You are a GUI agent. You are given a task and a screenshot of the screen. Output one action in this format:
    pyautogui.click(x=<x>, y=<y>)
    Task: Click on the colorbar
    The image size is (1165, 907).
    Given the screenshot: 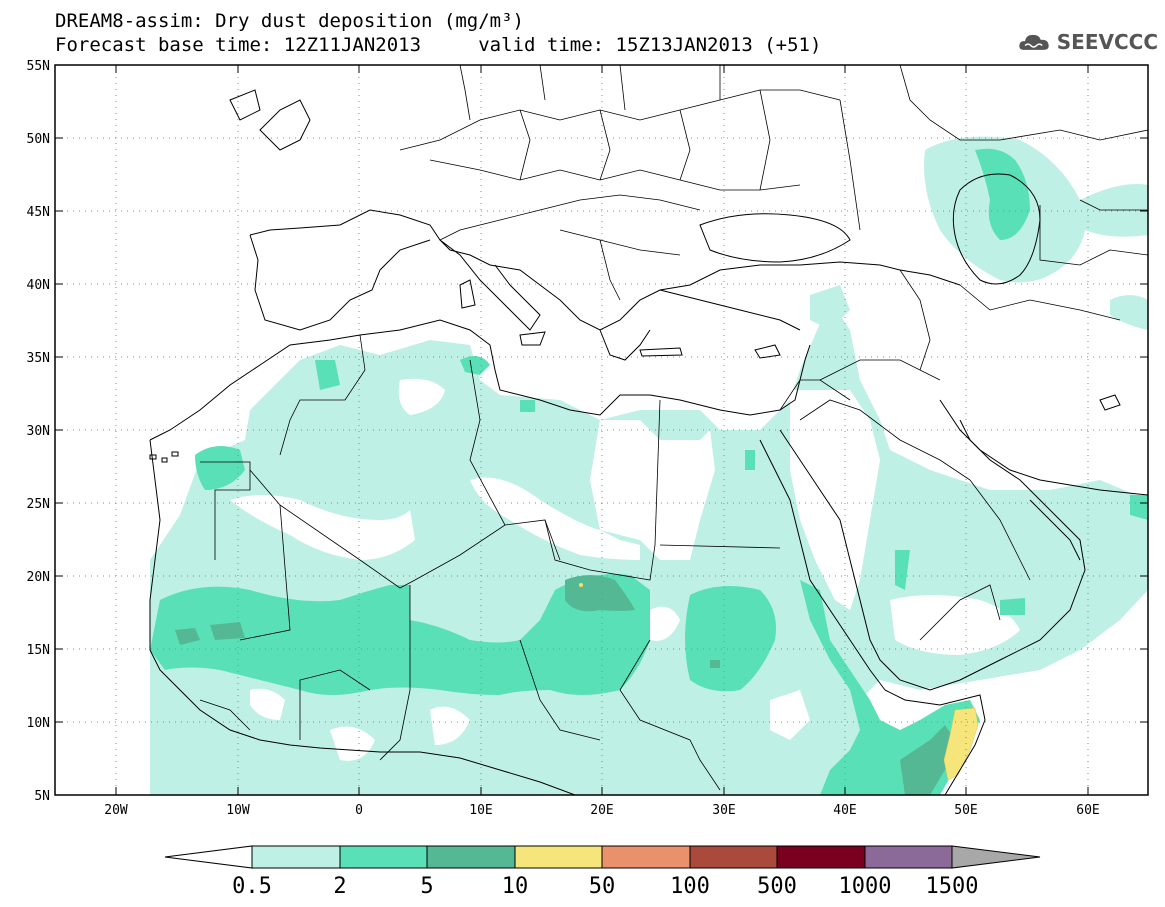 What is the action you would take?
    pyautogui.click(x=602, y=857)
    